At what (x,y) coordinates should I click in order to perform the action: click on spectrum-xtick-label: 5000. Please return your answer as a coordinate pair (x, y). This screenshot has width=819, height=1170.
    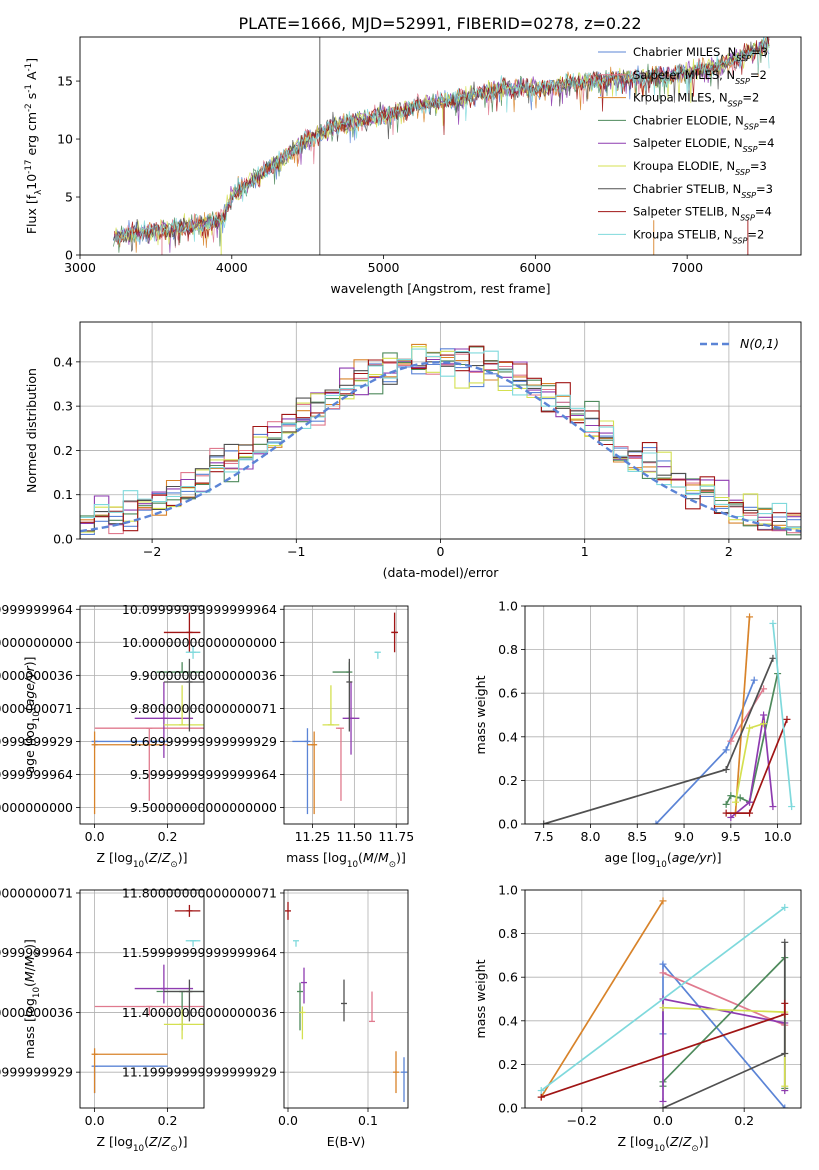
    Looking at the image, I should click on (384, 267).